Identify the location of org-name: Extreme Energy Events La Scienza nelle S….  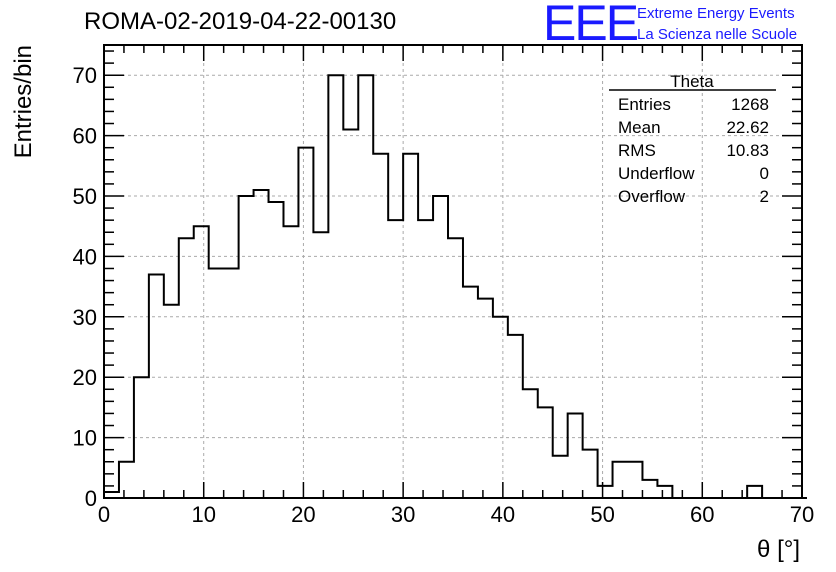
(717, 24).